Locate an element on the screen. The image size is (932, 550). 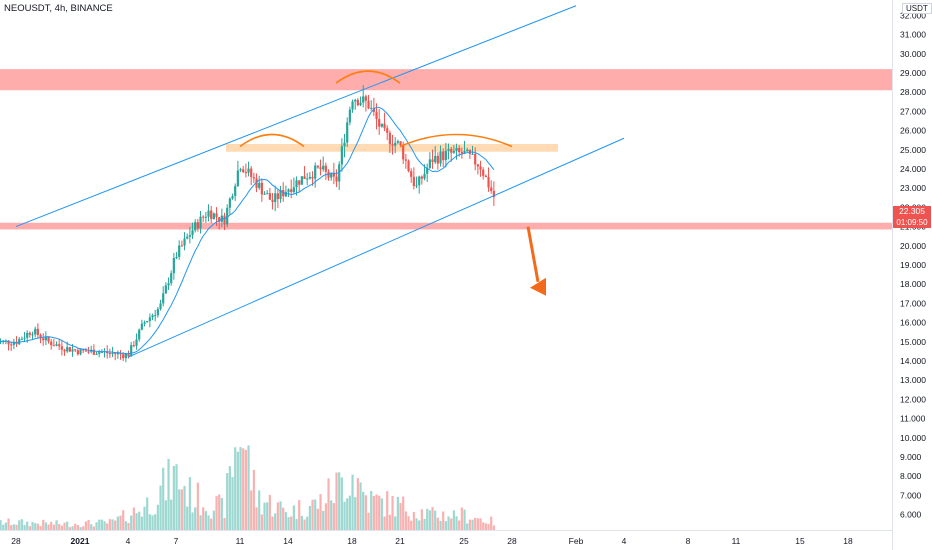
price-tick-label: 26.000 is located at coordinates (913, 131).